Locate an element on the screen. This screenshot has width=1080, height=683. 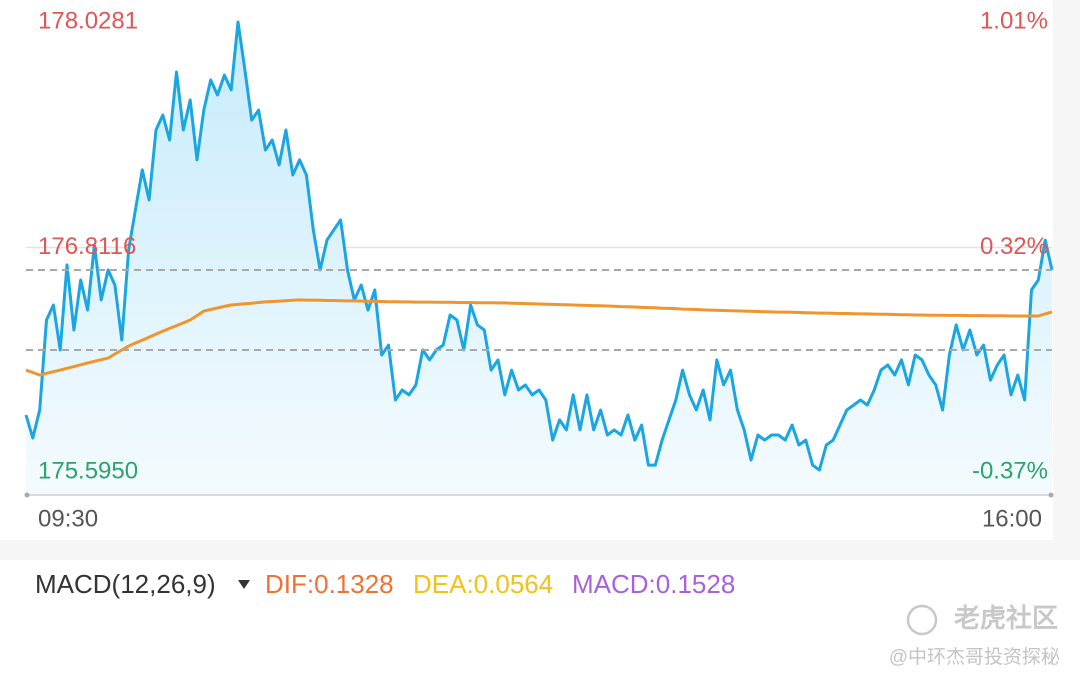
y2-tick-label: 1.01% is located at coordinates (1014, 20).